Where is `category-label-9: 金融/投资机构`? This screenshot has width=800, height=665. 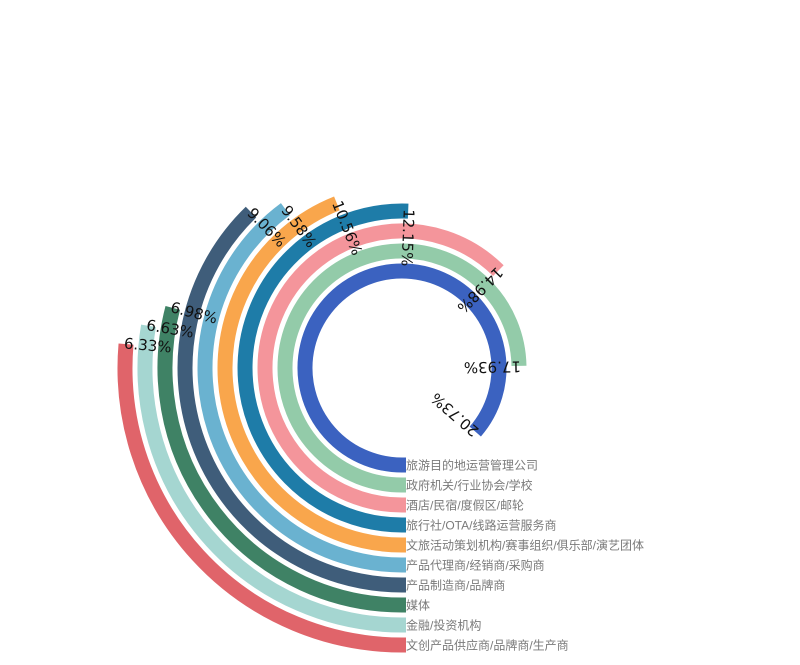 category-label-9: 金融/投资机构 is located at coordinates (443, 625).